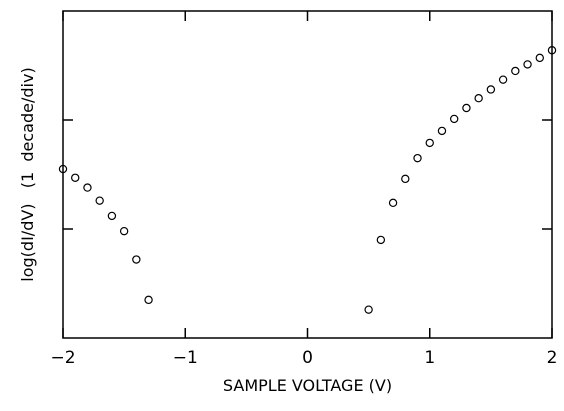  Describe the element at coordinates (307, 385) in the screenshot. I see `x-axis-label: SAMPLE VOLTAGE (V)` at that location.